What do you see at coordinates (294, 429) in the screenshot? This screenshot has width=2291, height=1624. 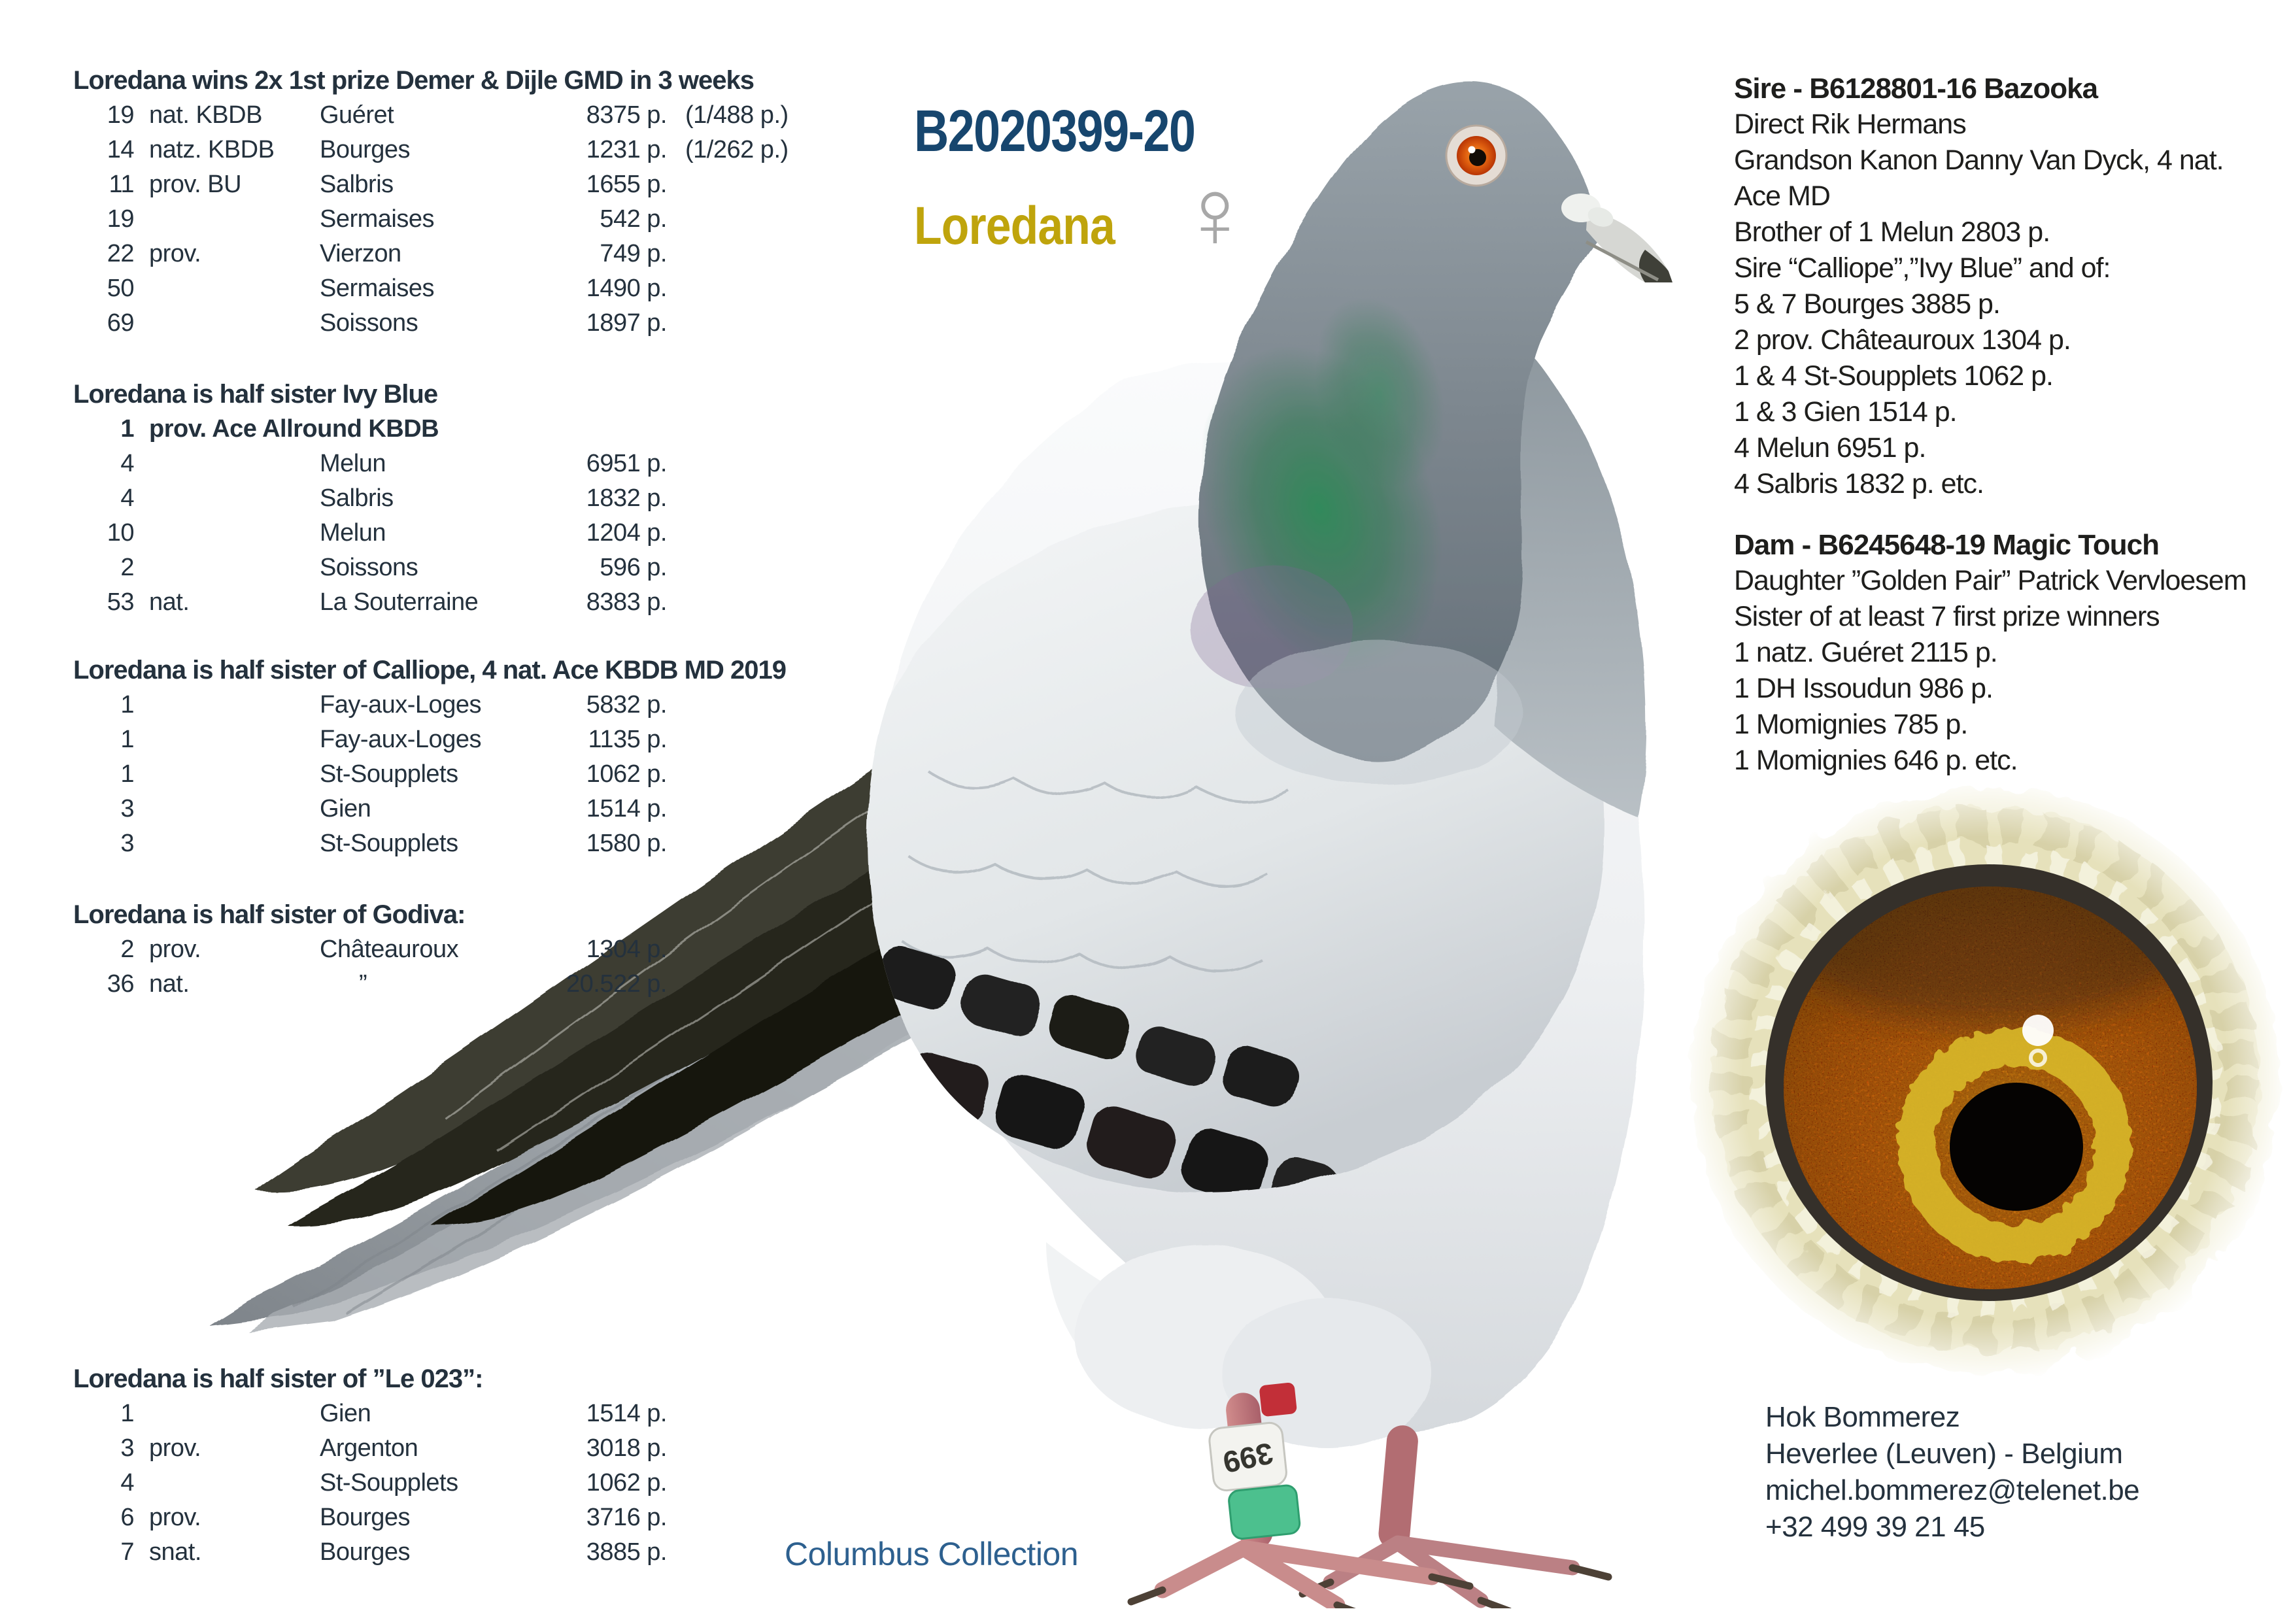 I see `results-subtitle: prov. Ace Allround KBDB` at bounding box center [294, 429].